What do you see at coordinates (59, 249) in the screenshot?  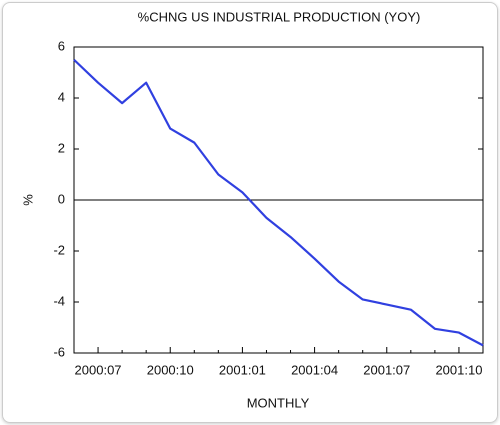 I see `y-tick-label: -2` at bounding box center [59, 249].